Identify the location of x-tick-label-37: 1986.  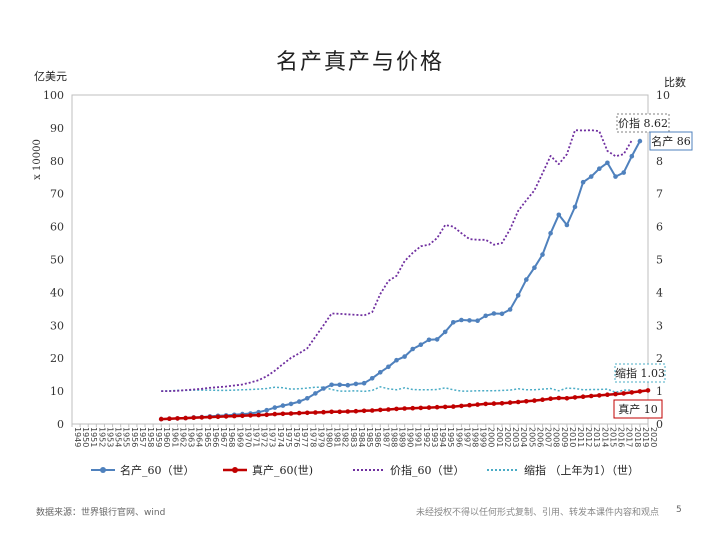
(377, 437).